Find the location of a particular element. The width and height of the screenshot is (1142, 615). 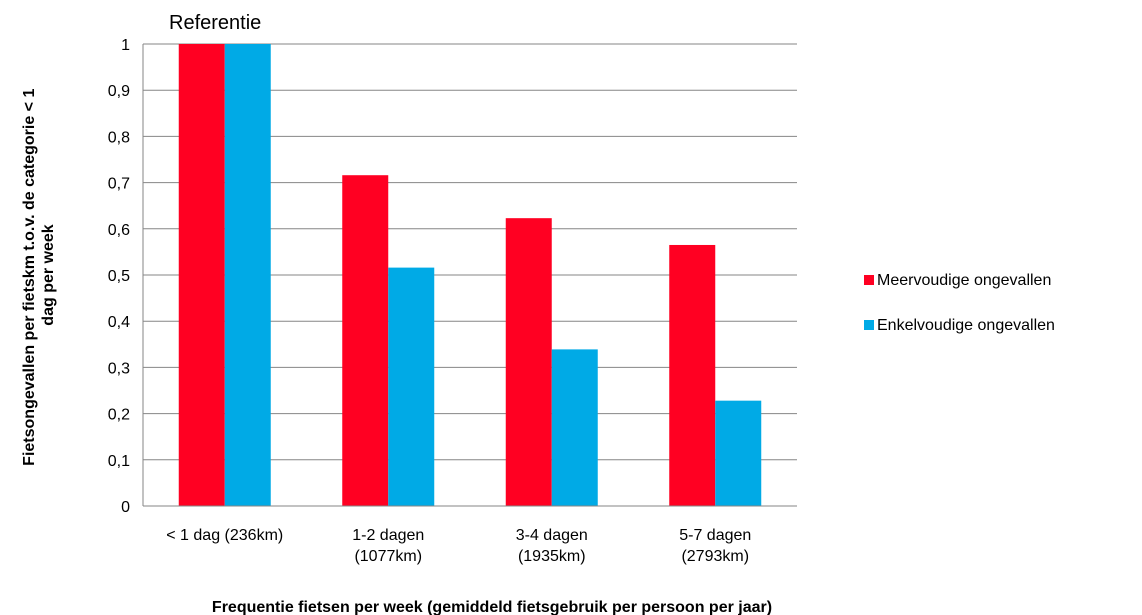

y-tick-label: 0,5 is located at coordinates (119, 276).